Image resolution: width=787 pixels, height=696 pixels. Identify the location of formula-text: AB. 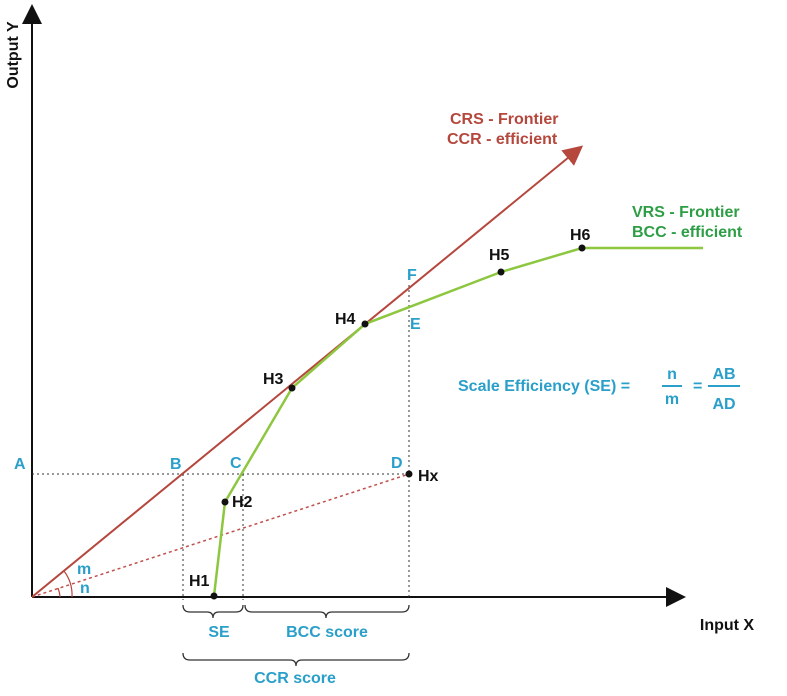
(723, 374).